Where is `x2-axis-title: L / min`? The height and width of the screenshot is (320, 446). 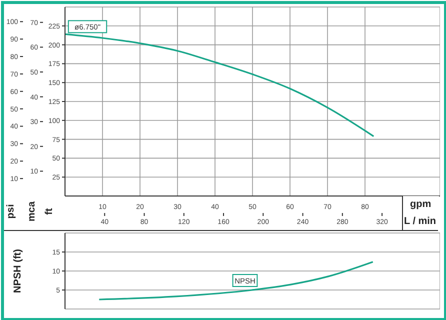
x2-axis-title: L / min is located at coordinates (420, 221).